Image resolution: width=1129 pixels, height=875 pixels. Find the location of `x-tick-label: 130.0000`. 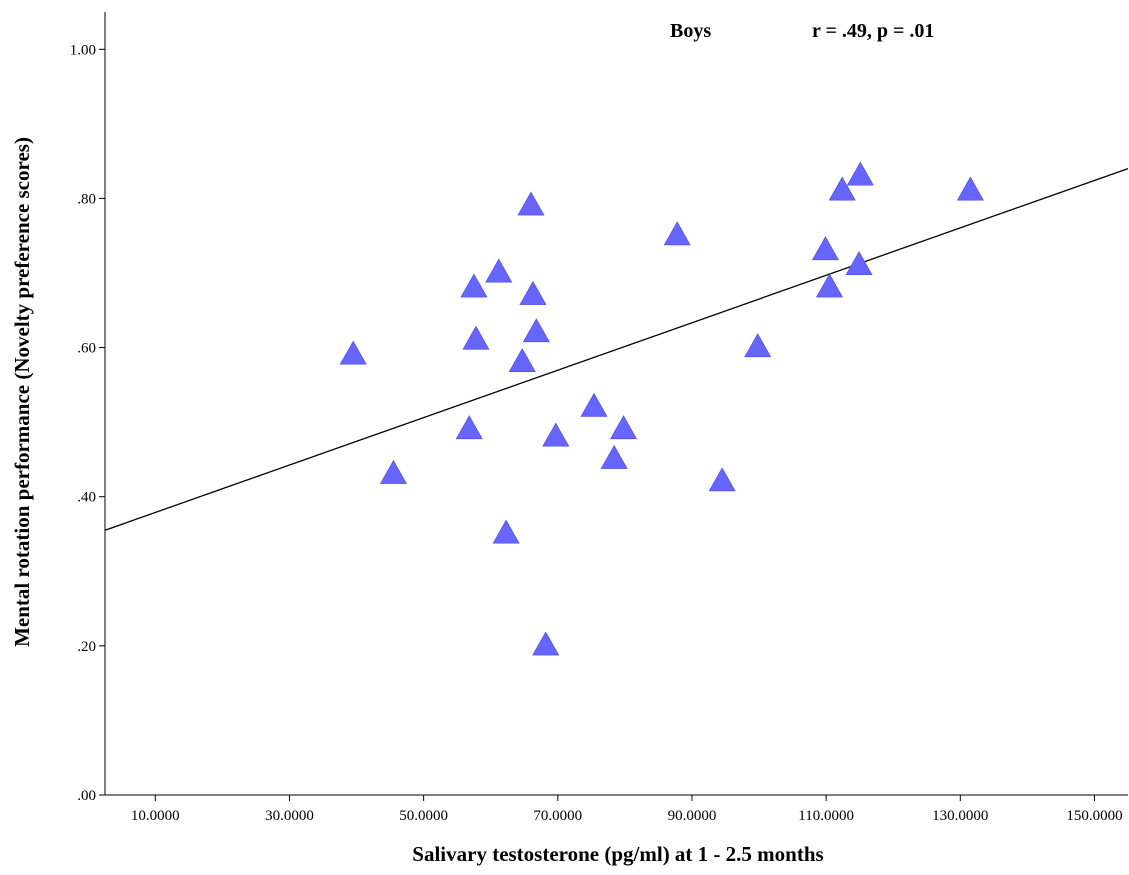

x-tick-label: 130.0000 is located at coordinates (960, 816).